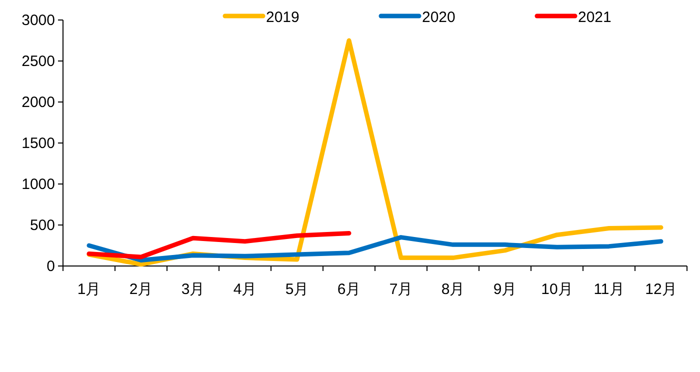  I want to click on x-tick-label: 5月, so click(297, 289).